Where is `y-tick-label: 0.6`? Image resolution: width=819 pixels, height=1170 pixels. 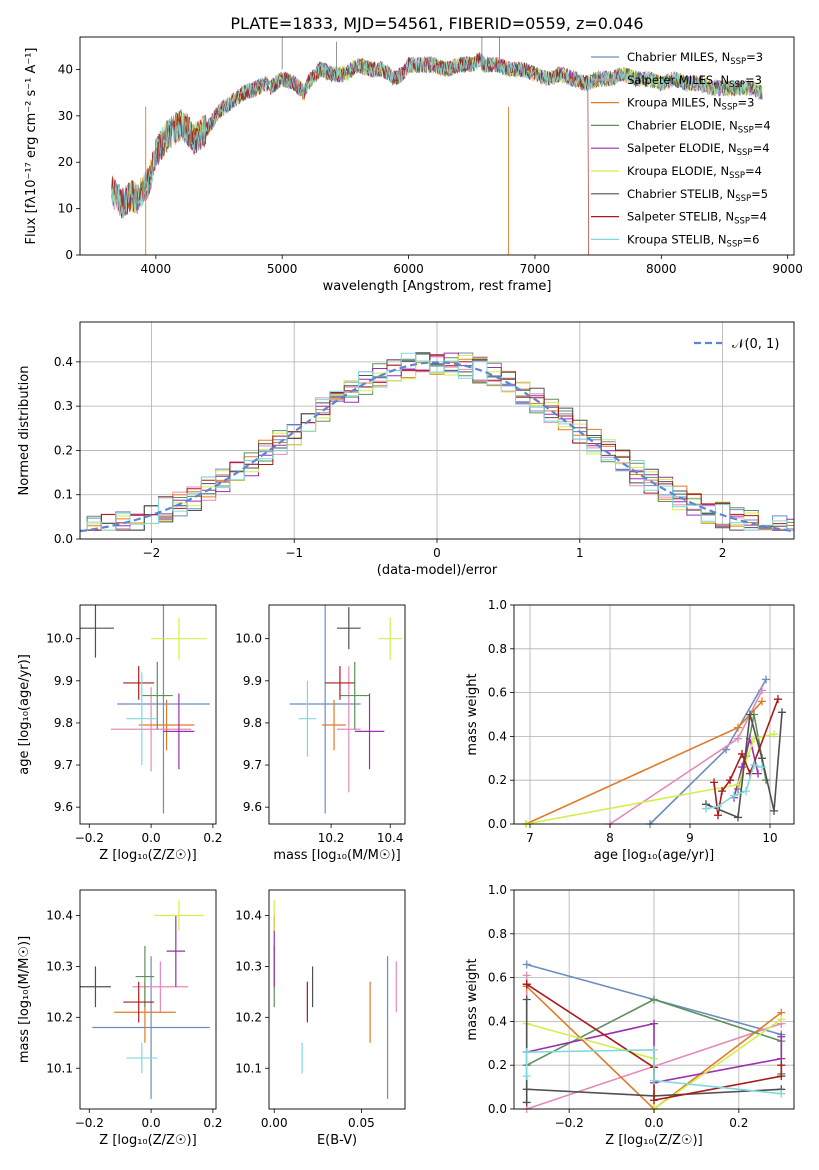
y-tick-label: 0.6 is located at coordinates (497, 693).